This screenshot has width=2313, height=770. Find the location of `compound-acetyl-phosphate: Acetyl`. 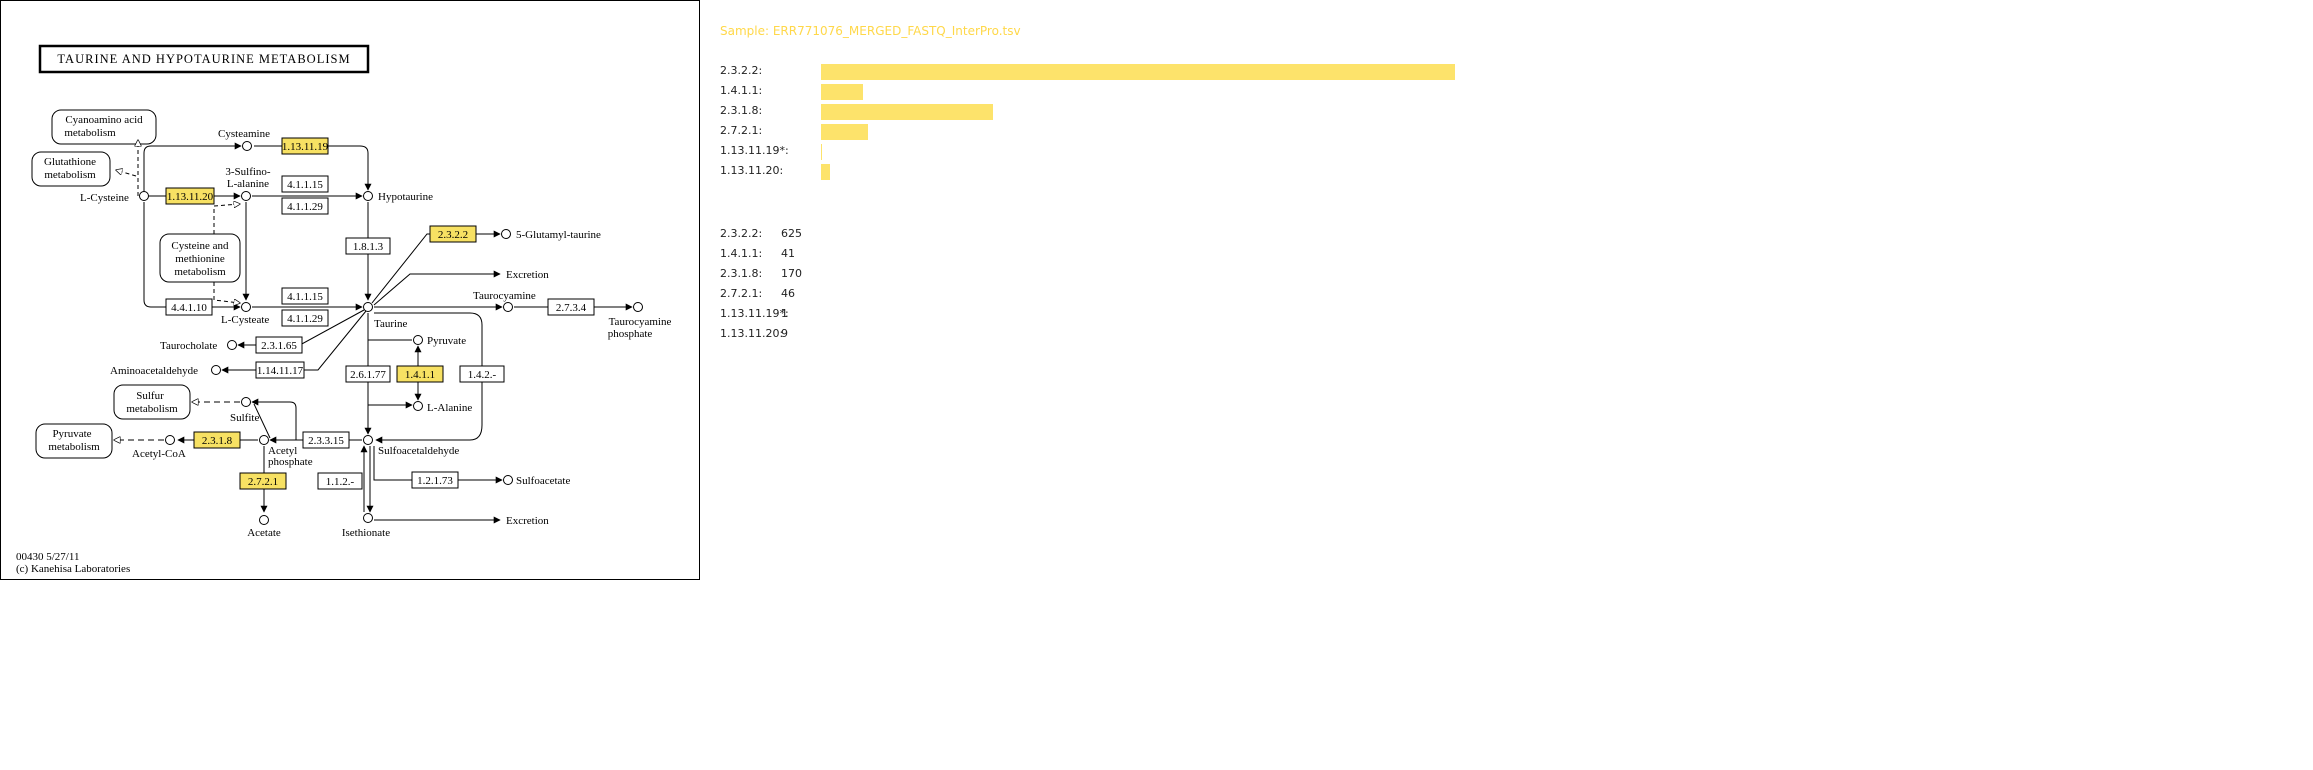

compound-acetyl-phosphate: Acetyl is located at coordinates (282, 451).